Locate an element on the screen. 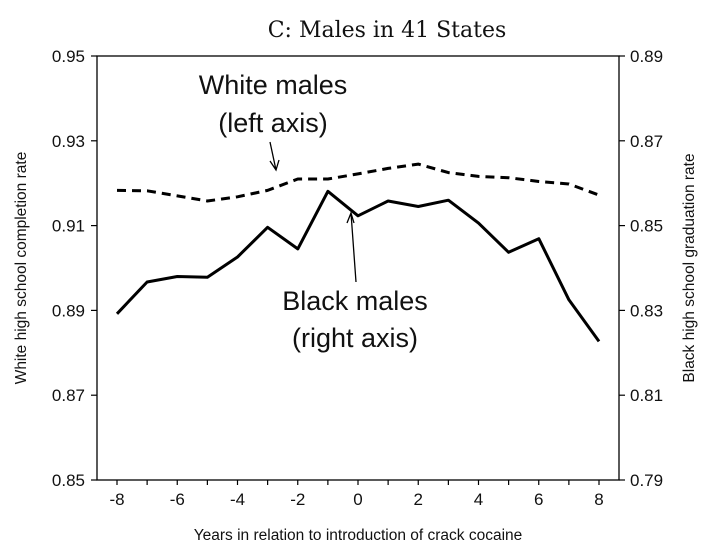  left-tick-label: 0.87 is located at coordinates (68, 395).